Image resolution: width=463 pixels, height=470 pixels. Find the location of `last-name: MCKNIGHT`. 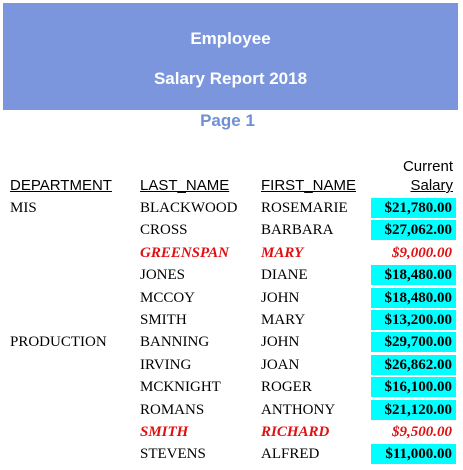

last-name: MCKNIGHT is located at coordinates (180, 387).